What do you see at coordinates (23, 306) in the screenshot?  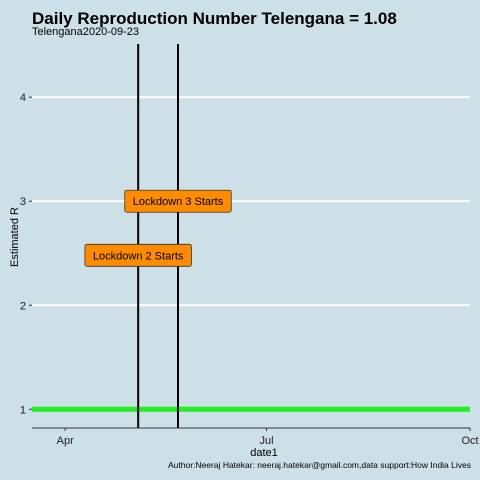 I see `y-tick-label: 2` at bounding box center [23, 306].